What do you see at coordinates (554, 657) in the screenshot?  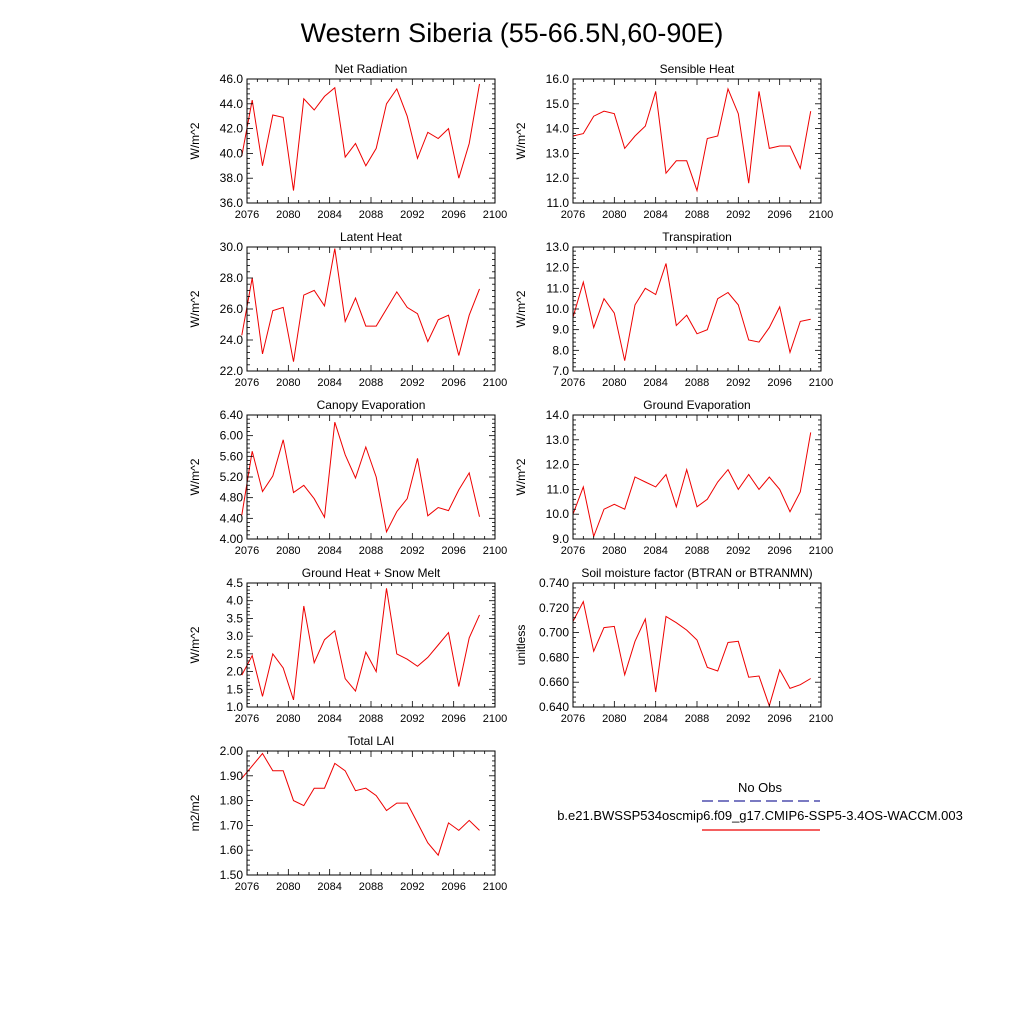 I see `y-tick-label: 0.680` at bounding box center [554, 657].